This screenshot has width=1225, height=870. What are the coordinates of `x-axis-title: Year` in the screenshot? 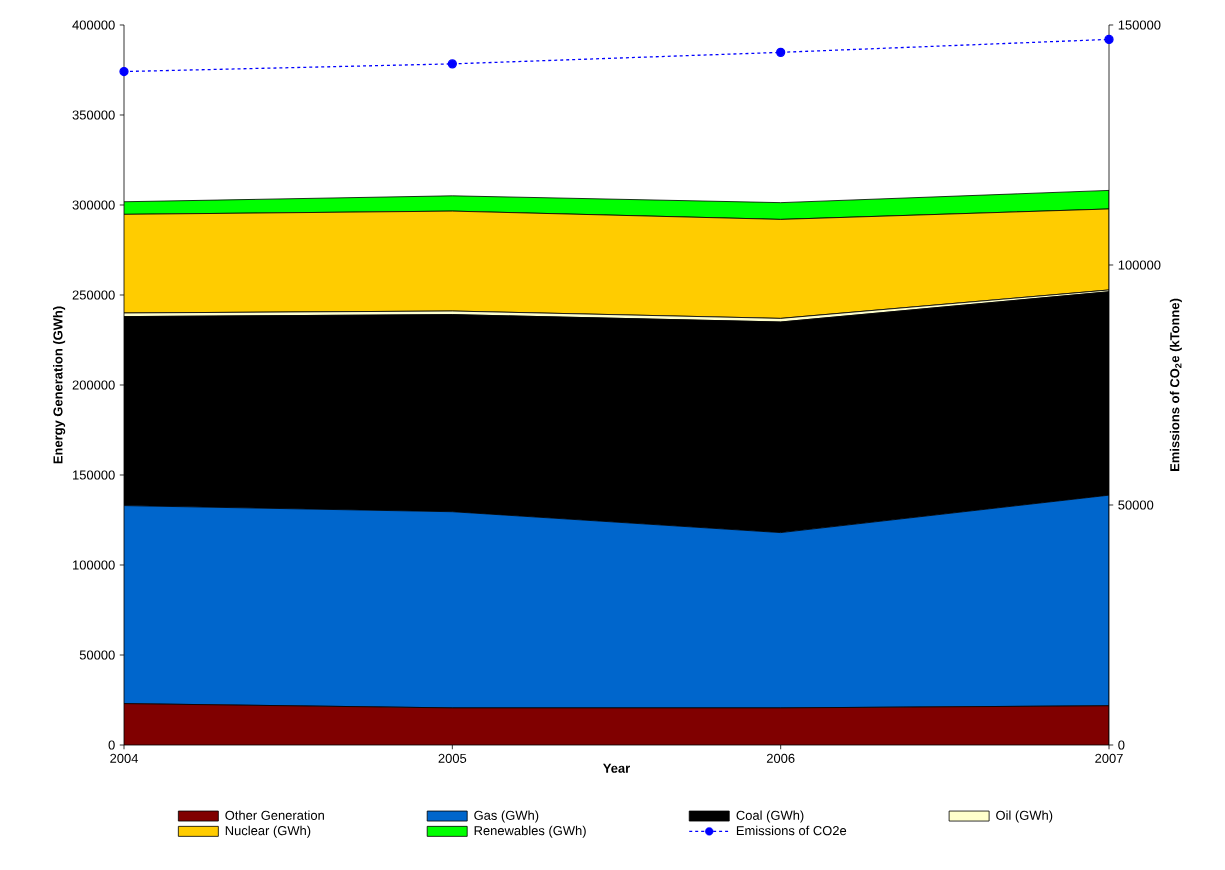 It's located at (616, 768).